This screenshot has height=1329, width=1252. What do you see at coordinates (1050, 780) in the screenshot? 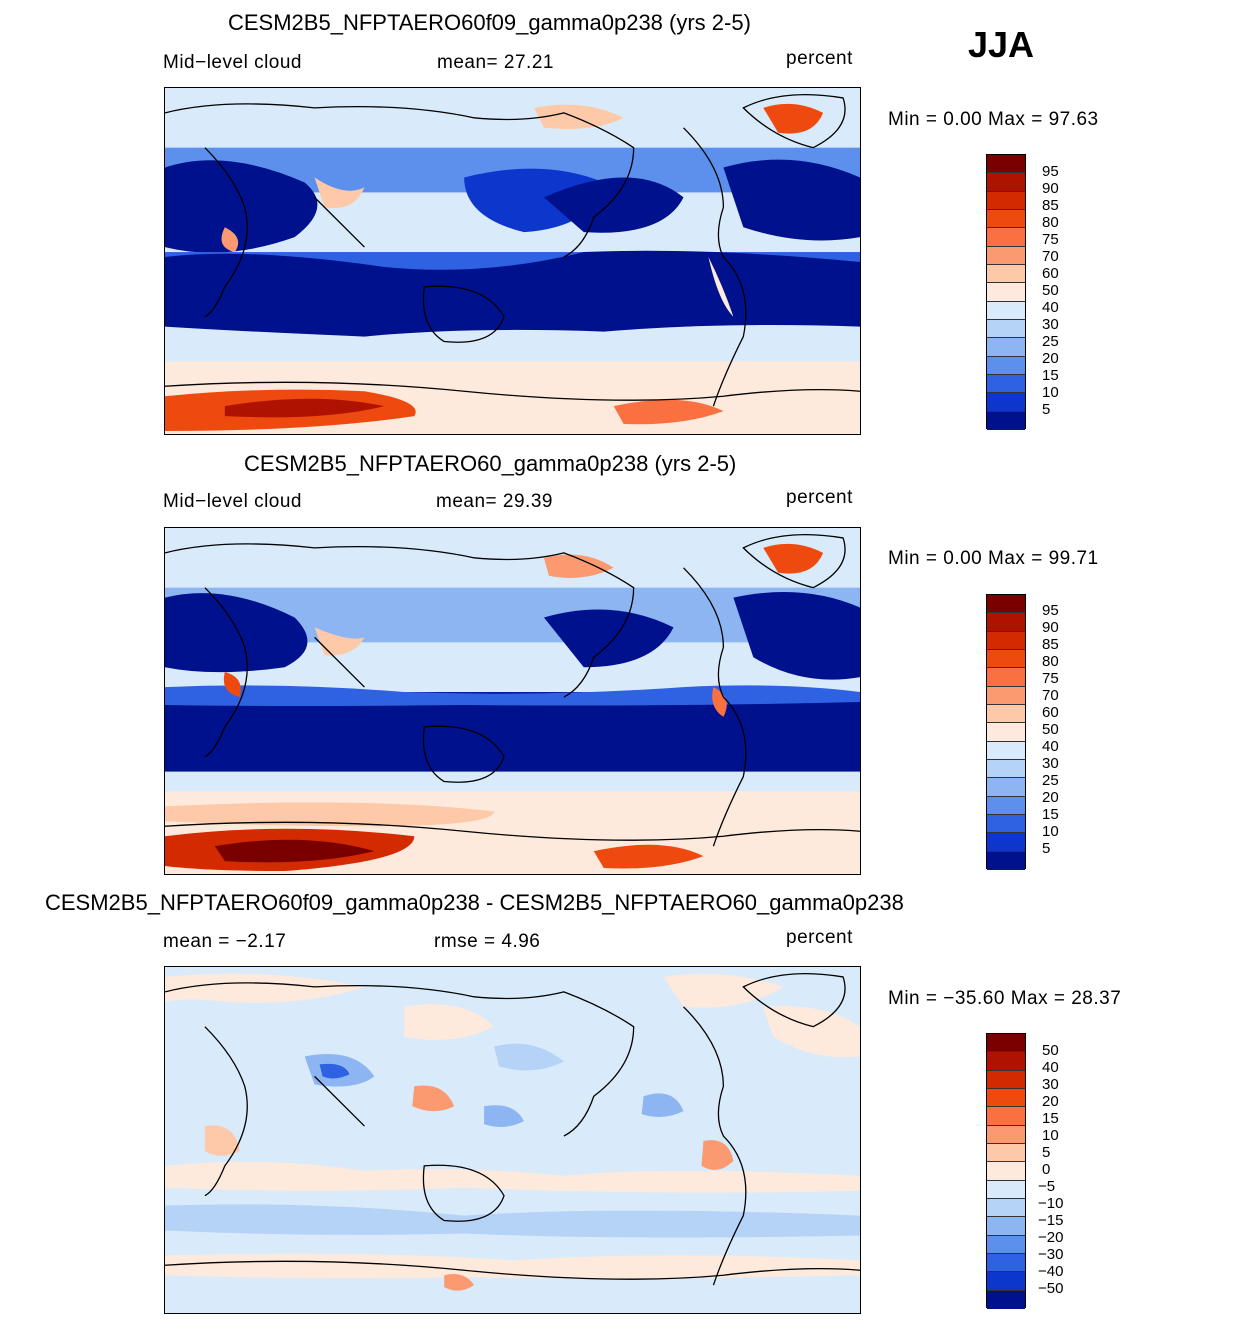
I see `panel-2-colorbar-label: 25` at bounding box center [1050, 780].